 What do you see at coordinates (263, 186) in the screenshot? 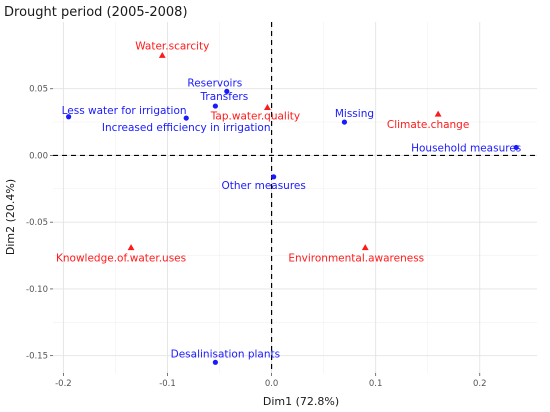
I see `point-label: Other measures` at bounding box center [263, 186].